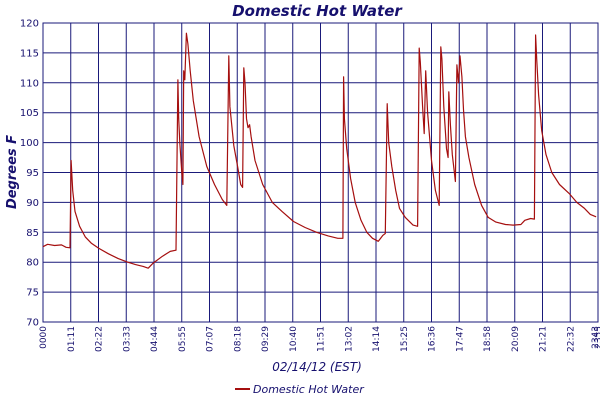  What do you see at coordinates (309, 389) in the screenshot?
I see `legend-label: Domestic Hot Water` at bounding box center [309, 389].